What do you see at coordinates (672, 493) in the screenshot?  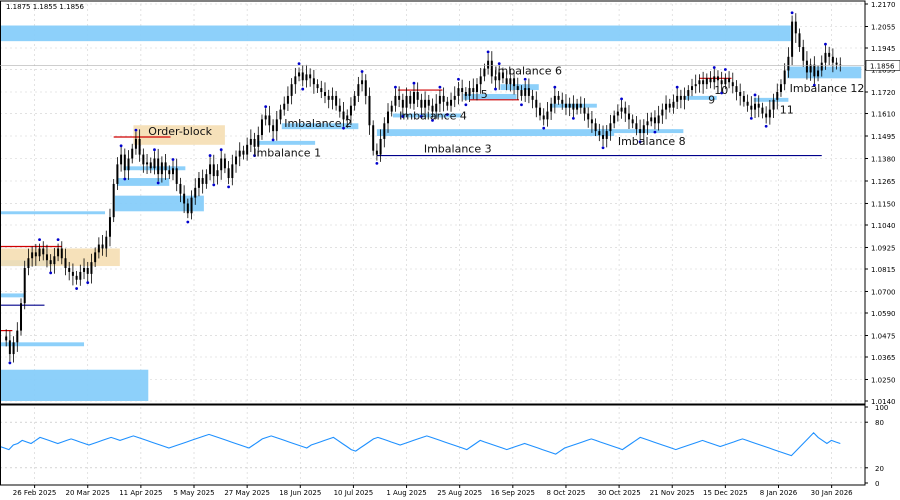 I see `time-tick-label: 21 Nov 2025` at bounding box center [672, 493].